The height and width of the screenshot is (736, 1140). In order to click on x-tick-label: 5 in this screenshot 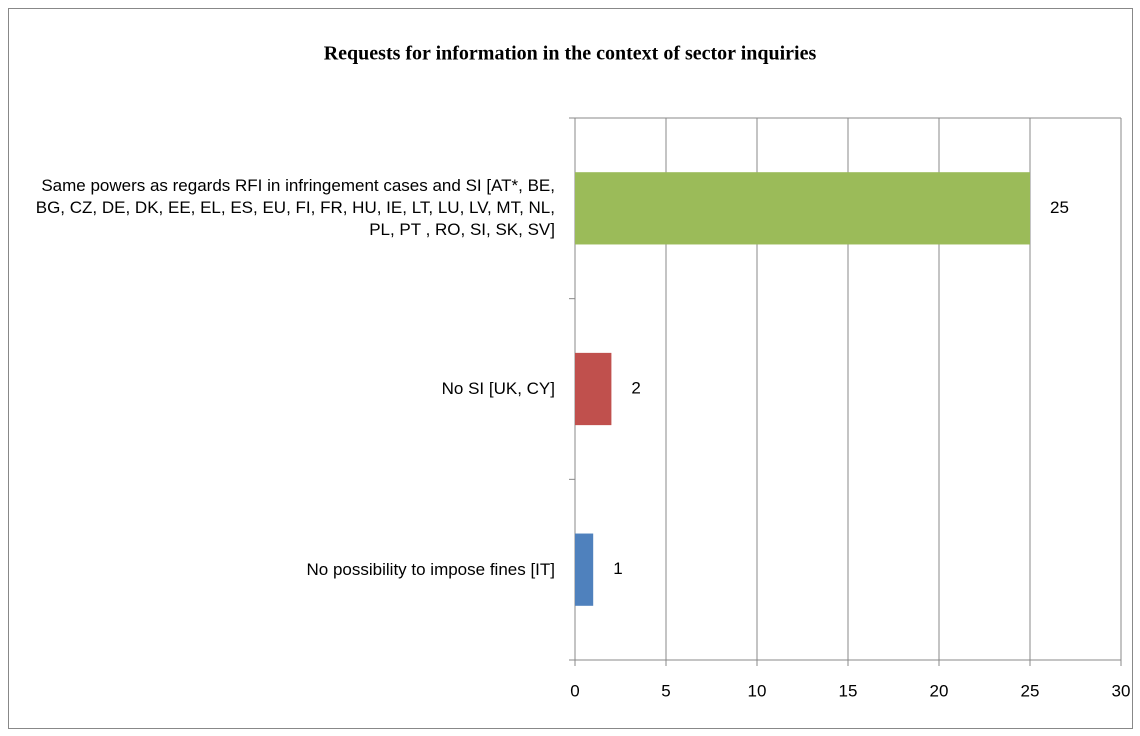, I will do `click(665, 690)`.